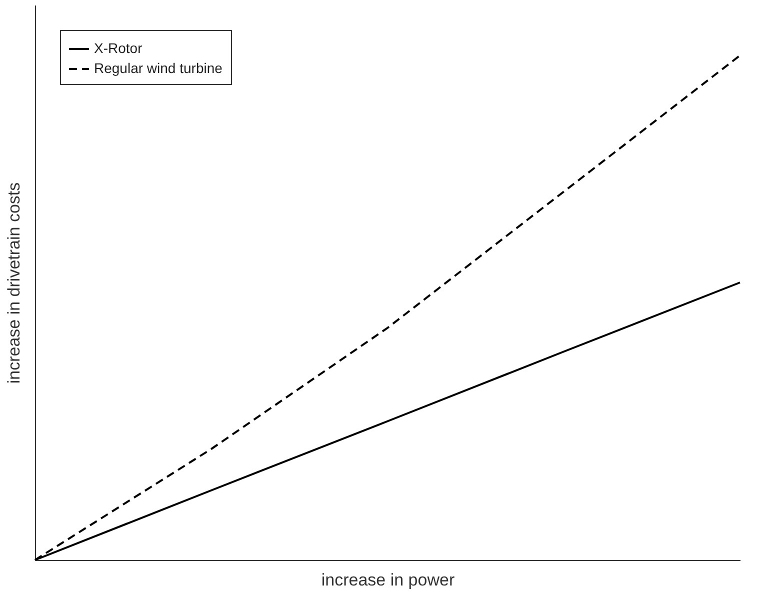 The height and width of the screenshot is (602, 775). Describe the element at coordinates (388, 580) in the screenshot. I see `x-axis-title: increase in power` at that location.